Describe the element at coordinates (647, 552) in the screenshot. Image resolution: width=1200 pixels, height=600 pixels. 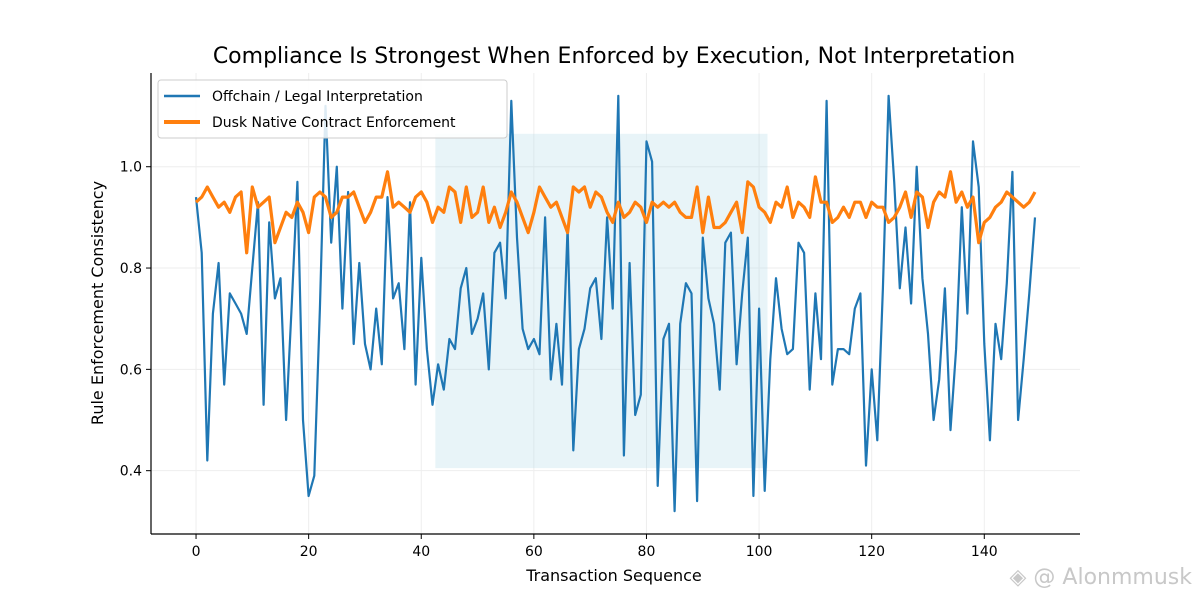
I see `x-tick-label: 80` at that location.